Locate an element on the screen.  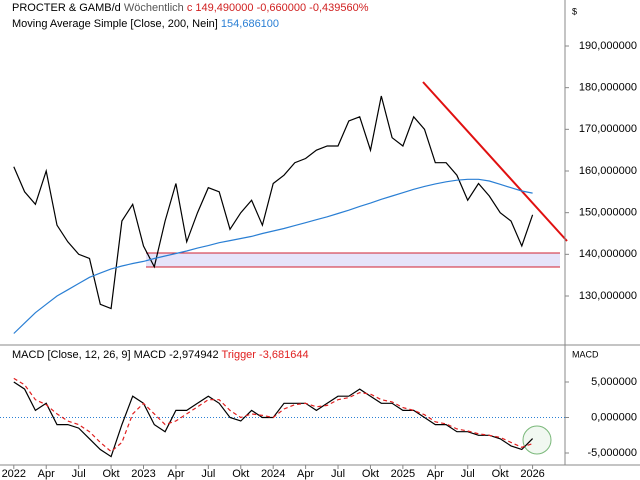
interval: Wöchentlich is located at coordinates (154, 8).